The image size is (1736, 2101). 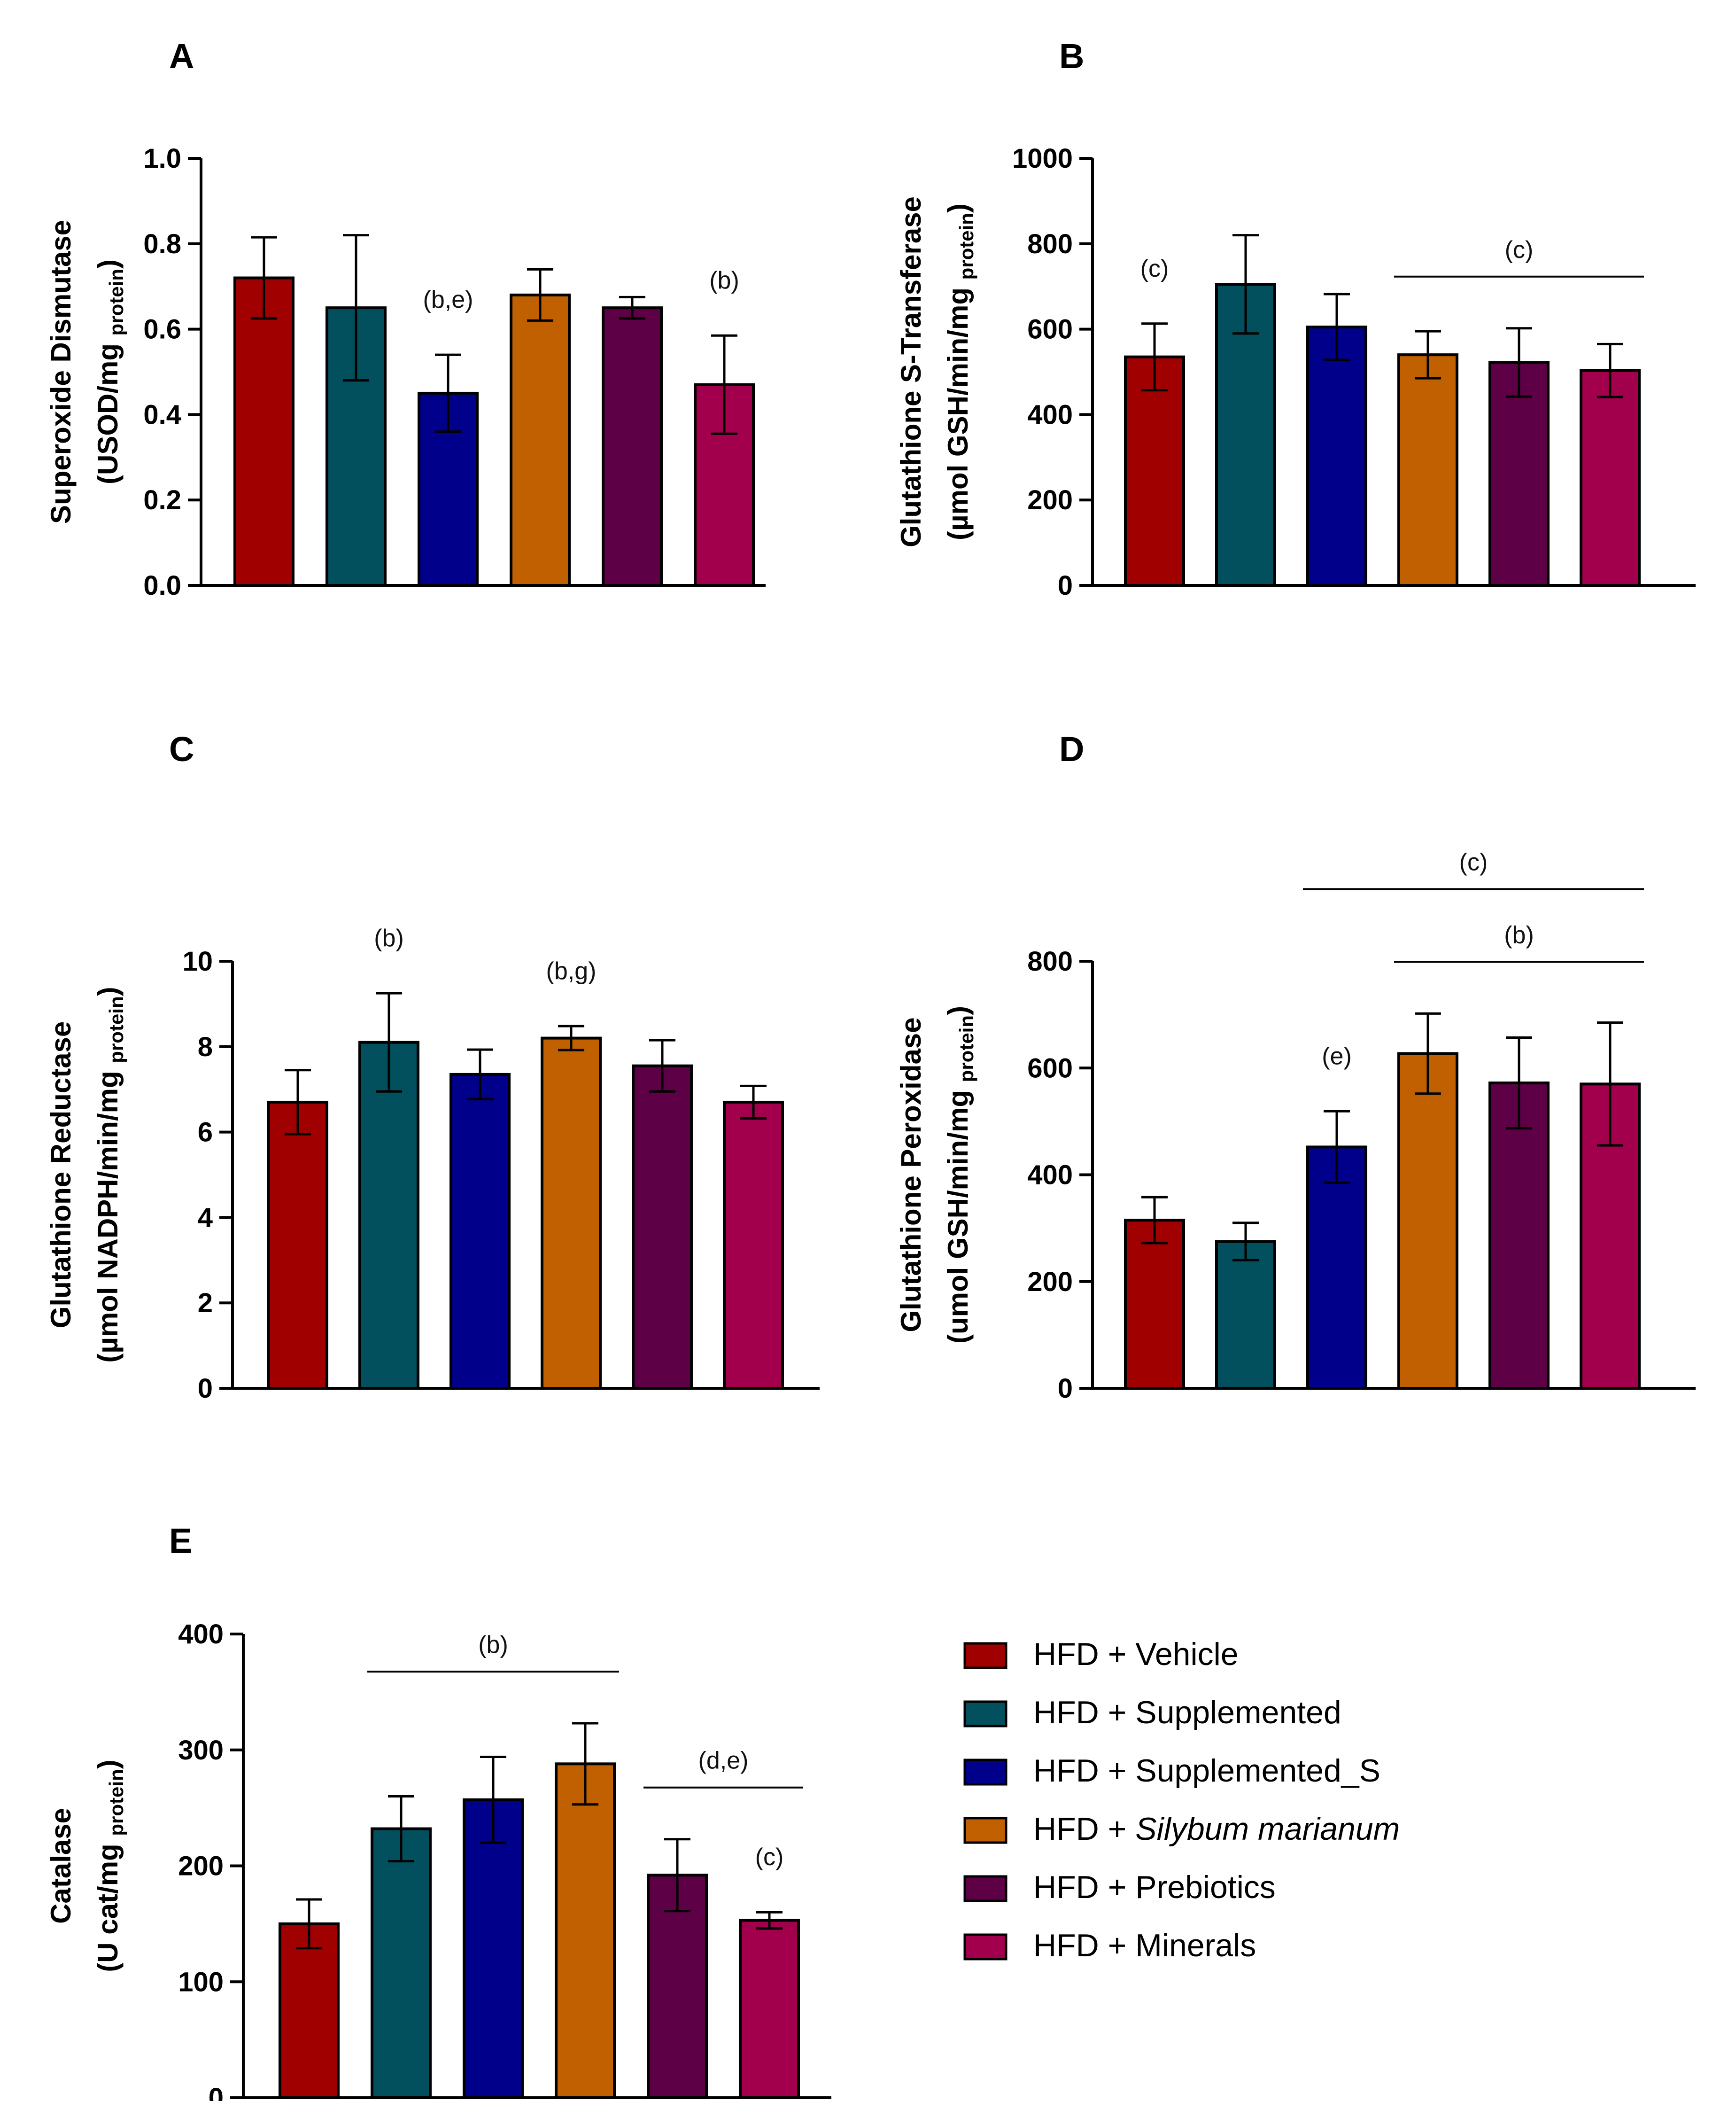 What do you see at coordinates (958, 1213) in the screenshot?
I see `y-axis-label-text: (umol GSH/min/mg` at bounding box center [958, 1213].